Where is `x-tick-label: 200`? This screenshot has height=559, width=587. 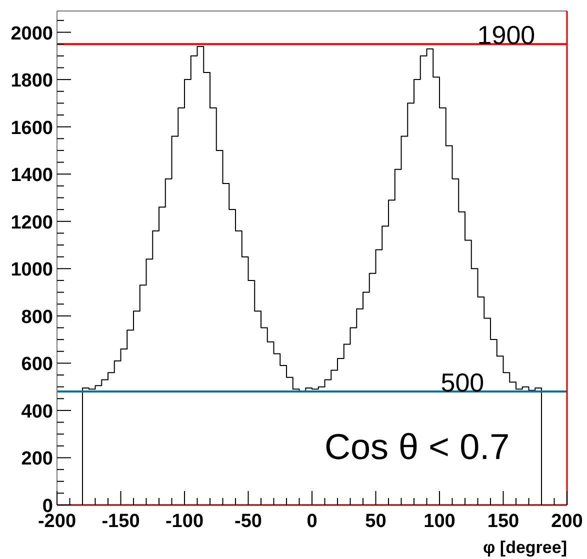
x-tick-label: 200 is located at coordinates (567, 521).